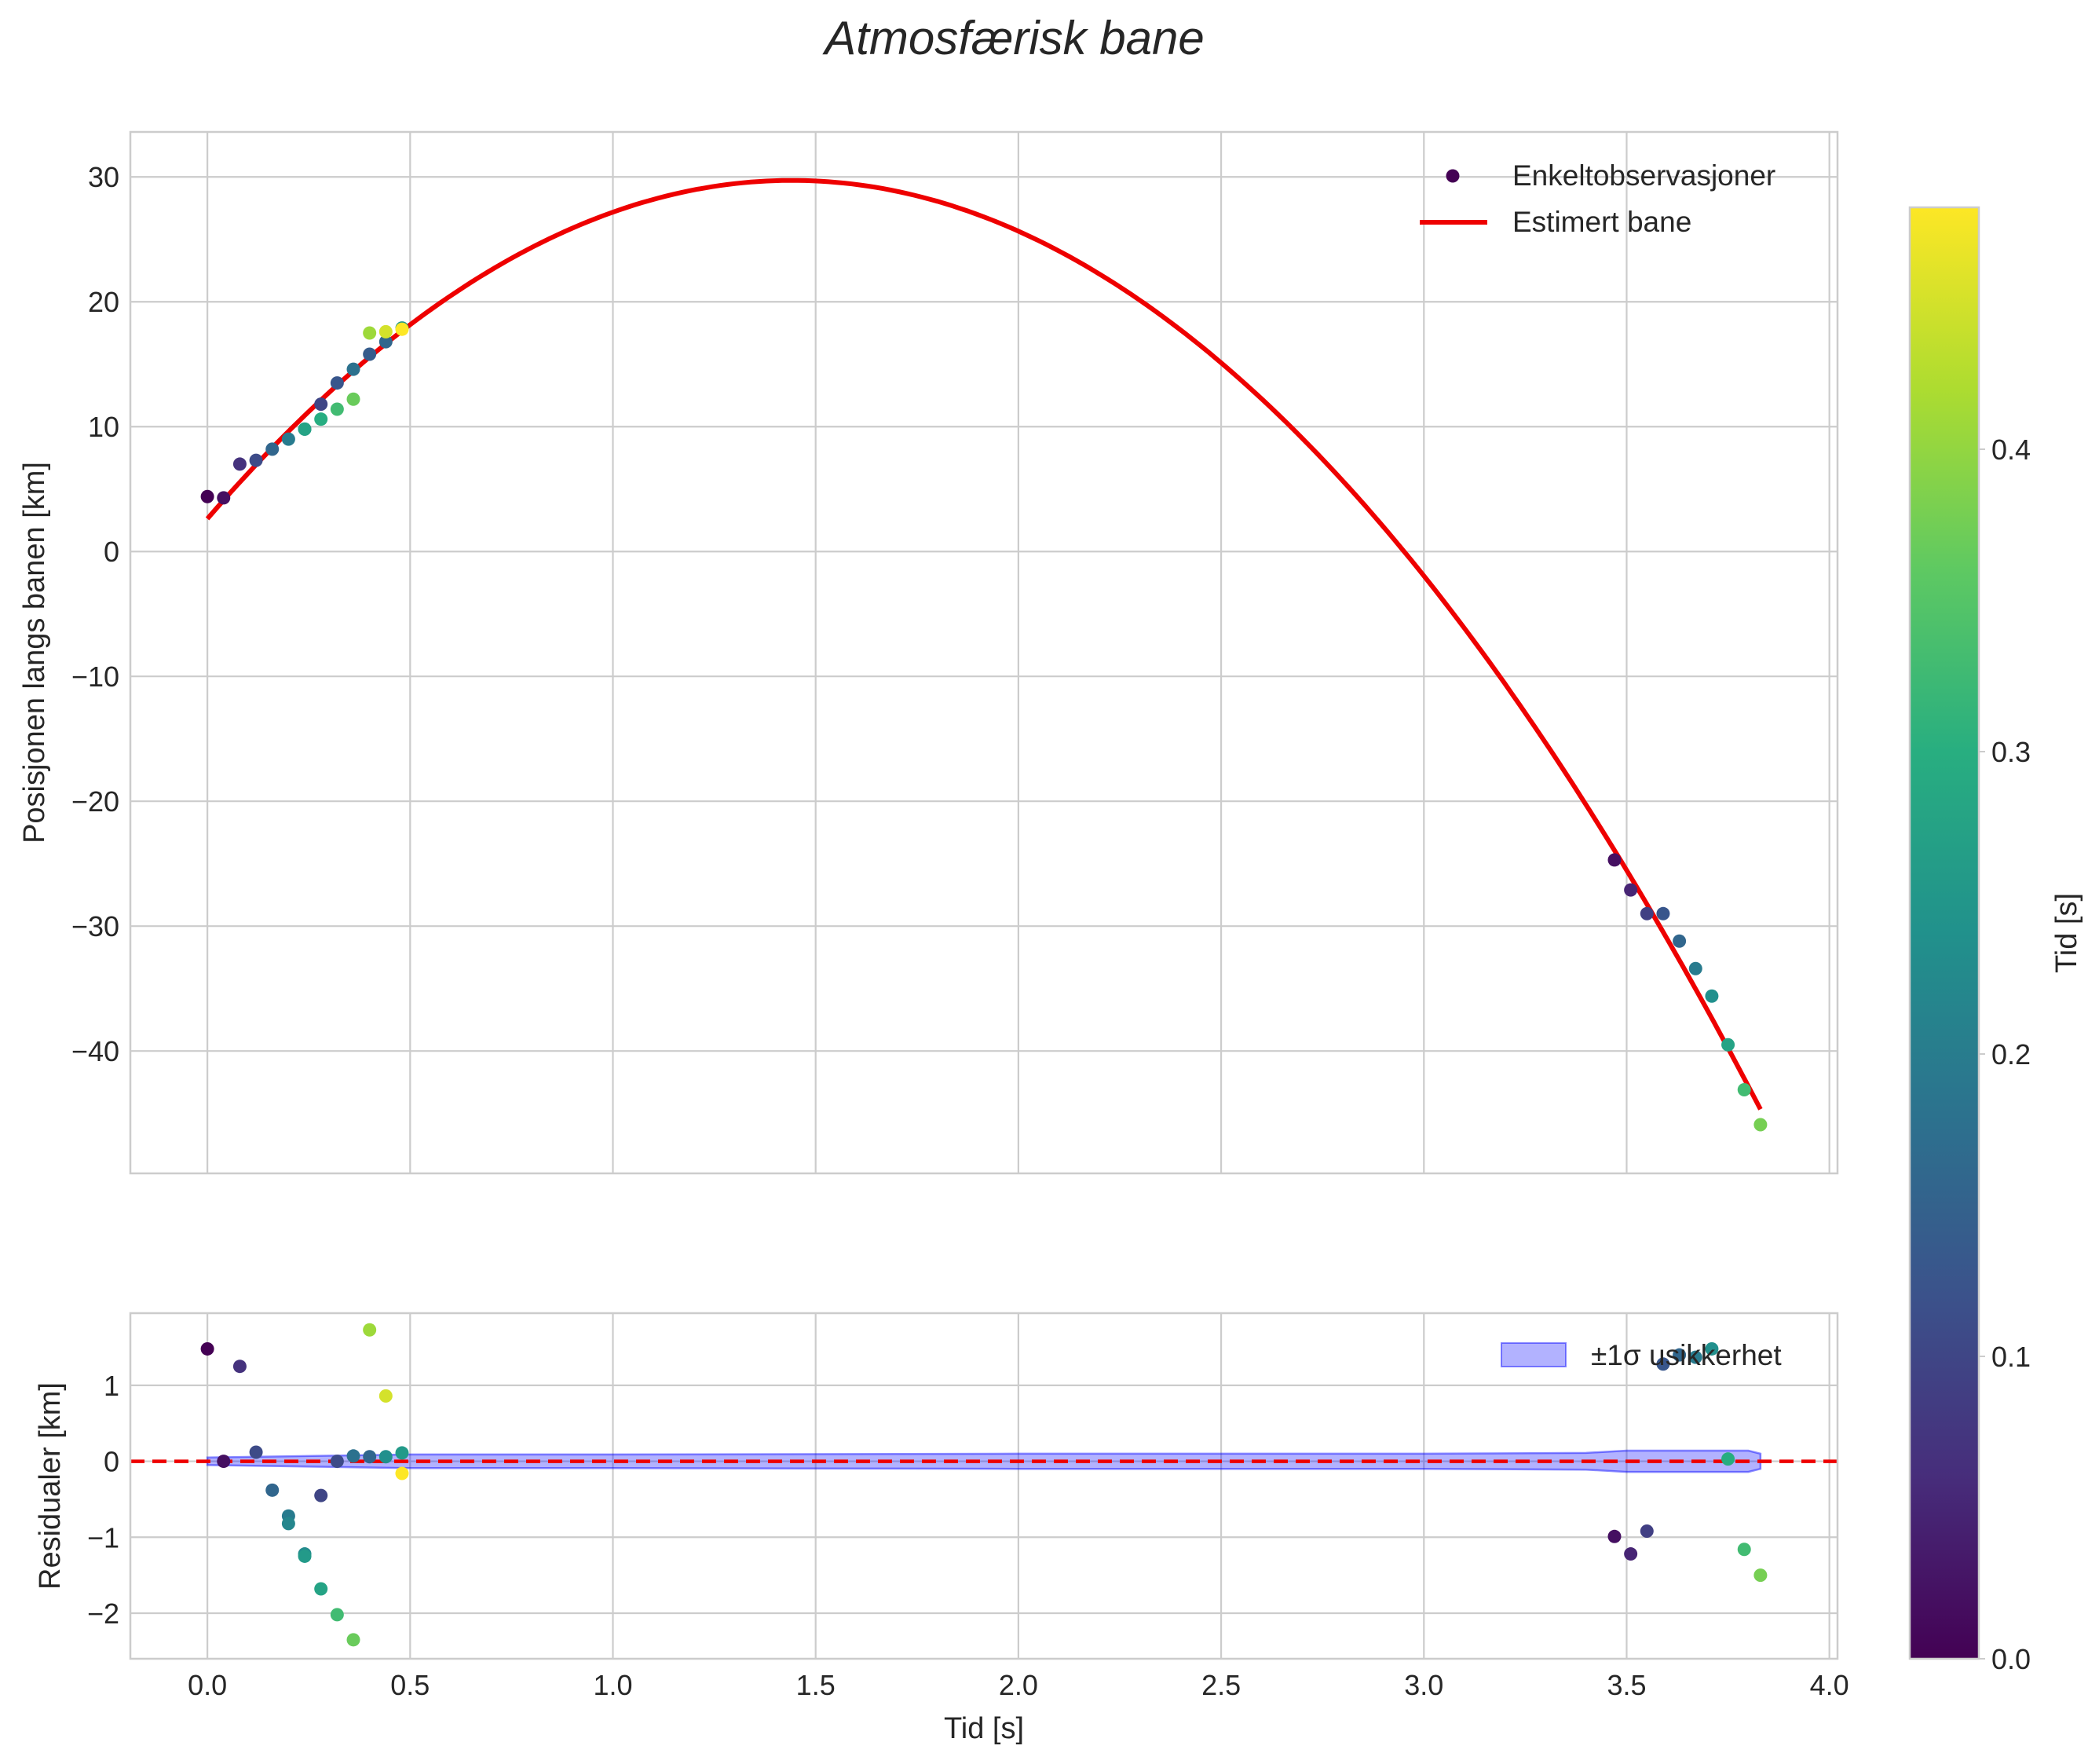 This screenshot has width=2099, height=1764. Describe the element at coordinates (207, 1685) in the screenshot. I see `x-tick-label: 0.0` at that location.